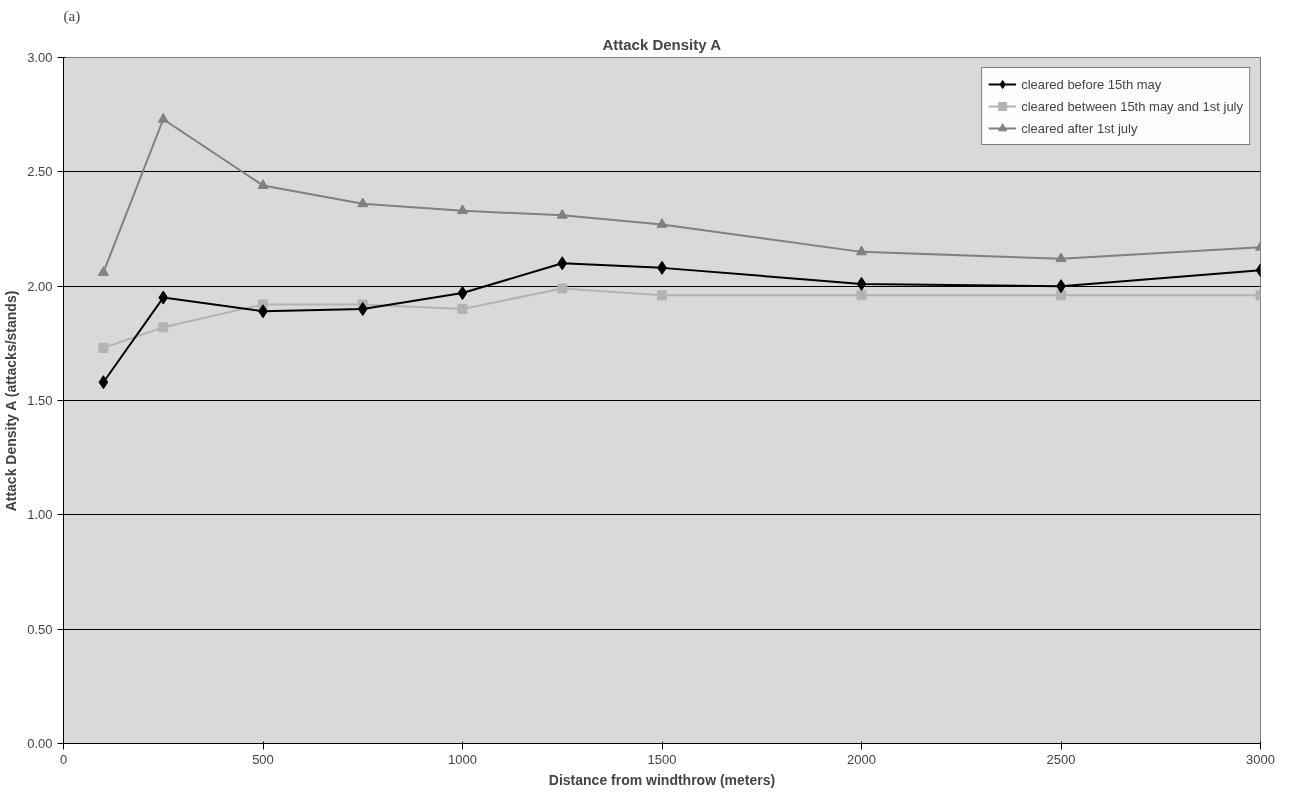  Describe the element at coordinates (263, 759) in the screenshot. I see `x-tick-label: 500` at that location.